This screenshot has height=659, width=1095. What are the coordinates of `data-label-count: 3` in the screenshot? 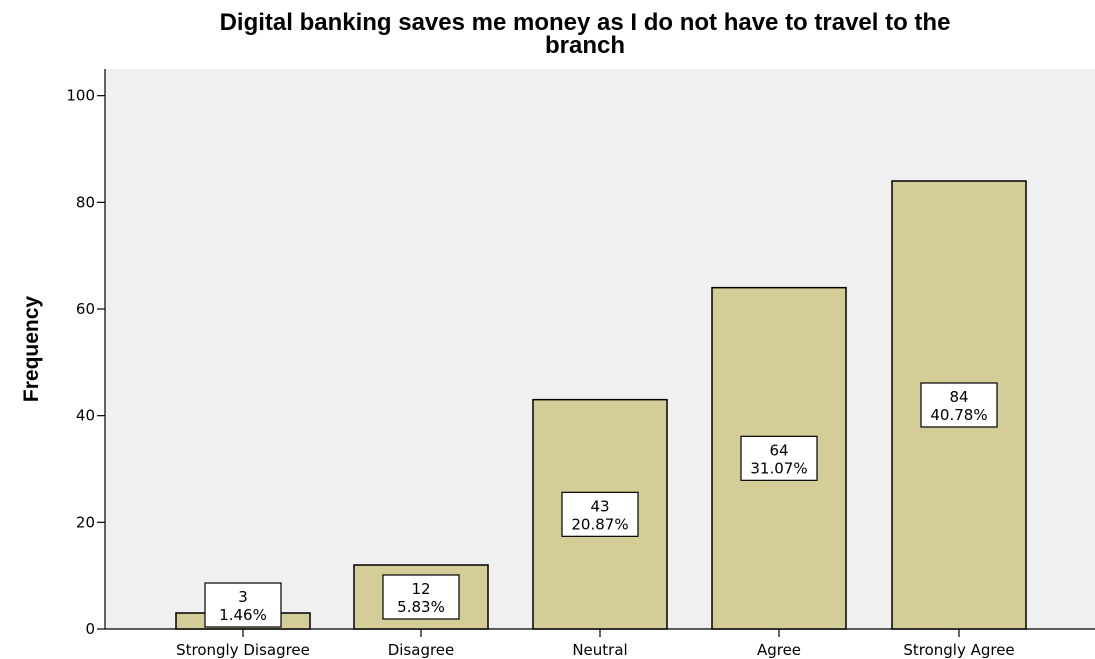 It's located at (243, 597).